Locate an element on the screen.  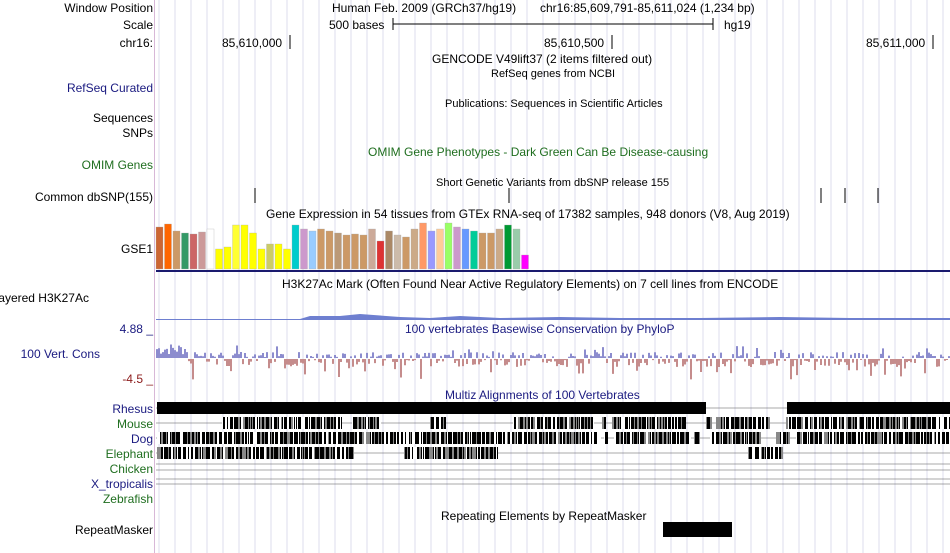
h3k27ac-label: Layered H3K27Ac is located at coordinates (44, 298).